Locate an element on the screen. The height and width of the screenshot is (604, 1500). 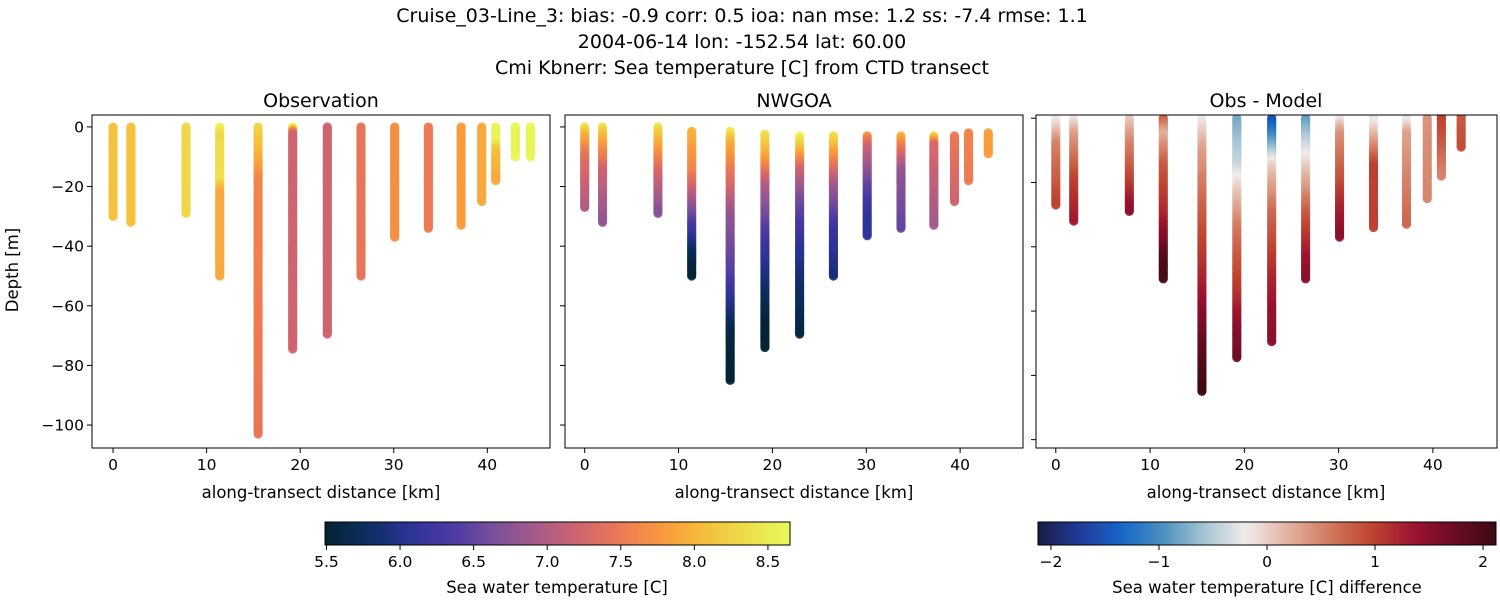
plot-area-observation is located at coordinates (321, 280).